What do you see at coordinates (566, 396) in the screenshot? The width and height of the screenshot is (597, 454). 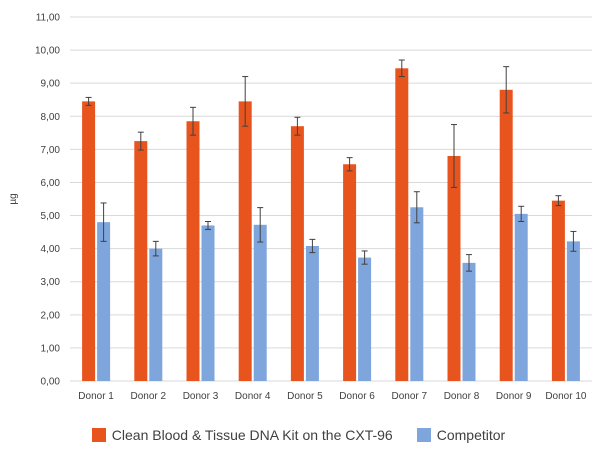 I see `x-tick-label: Donor 10` at bounding box center [566, 396].